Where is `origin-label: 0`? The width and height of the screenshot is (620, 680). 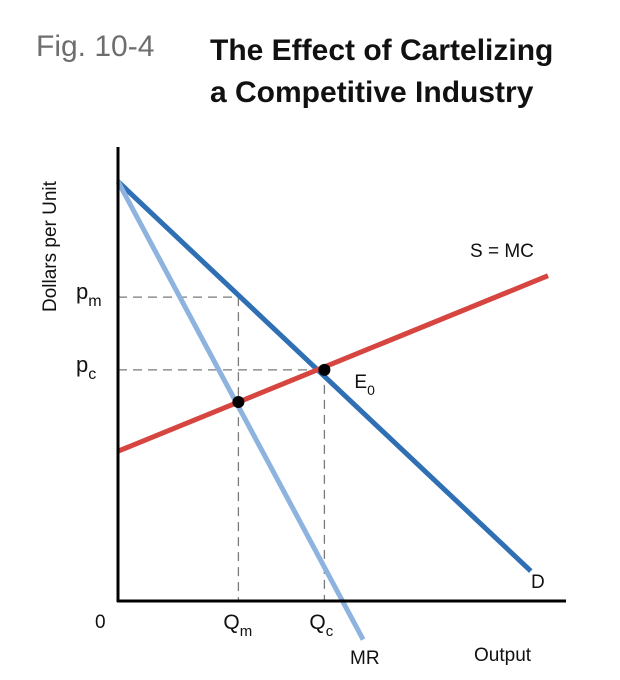 origin-label: 0 is located at coordinates (100, 622).